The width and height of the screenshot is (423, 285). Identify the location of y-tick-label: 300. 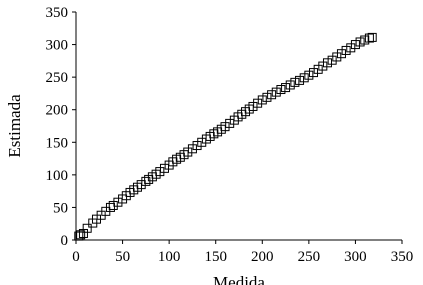
(57, 46).